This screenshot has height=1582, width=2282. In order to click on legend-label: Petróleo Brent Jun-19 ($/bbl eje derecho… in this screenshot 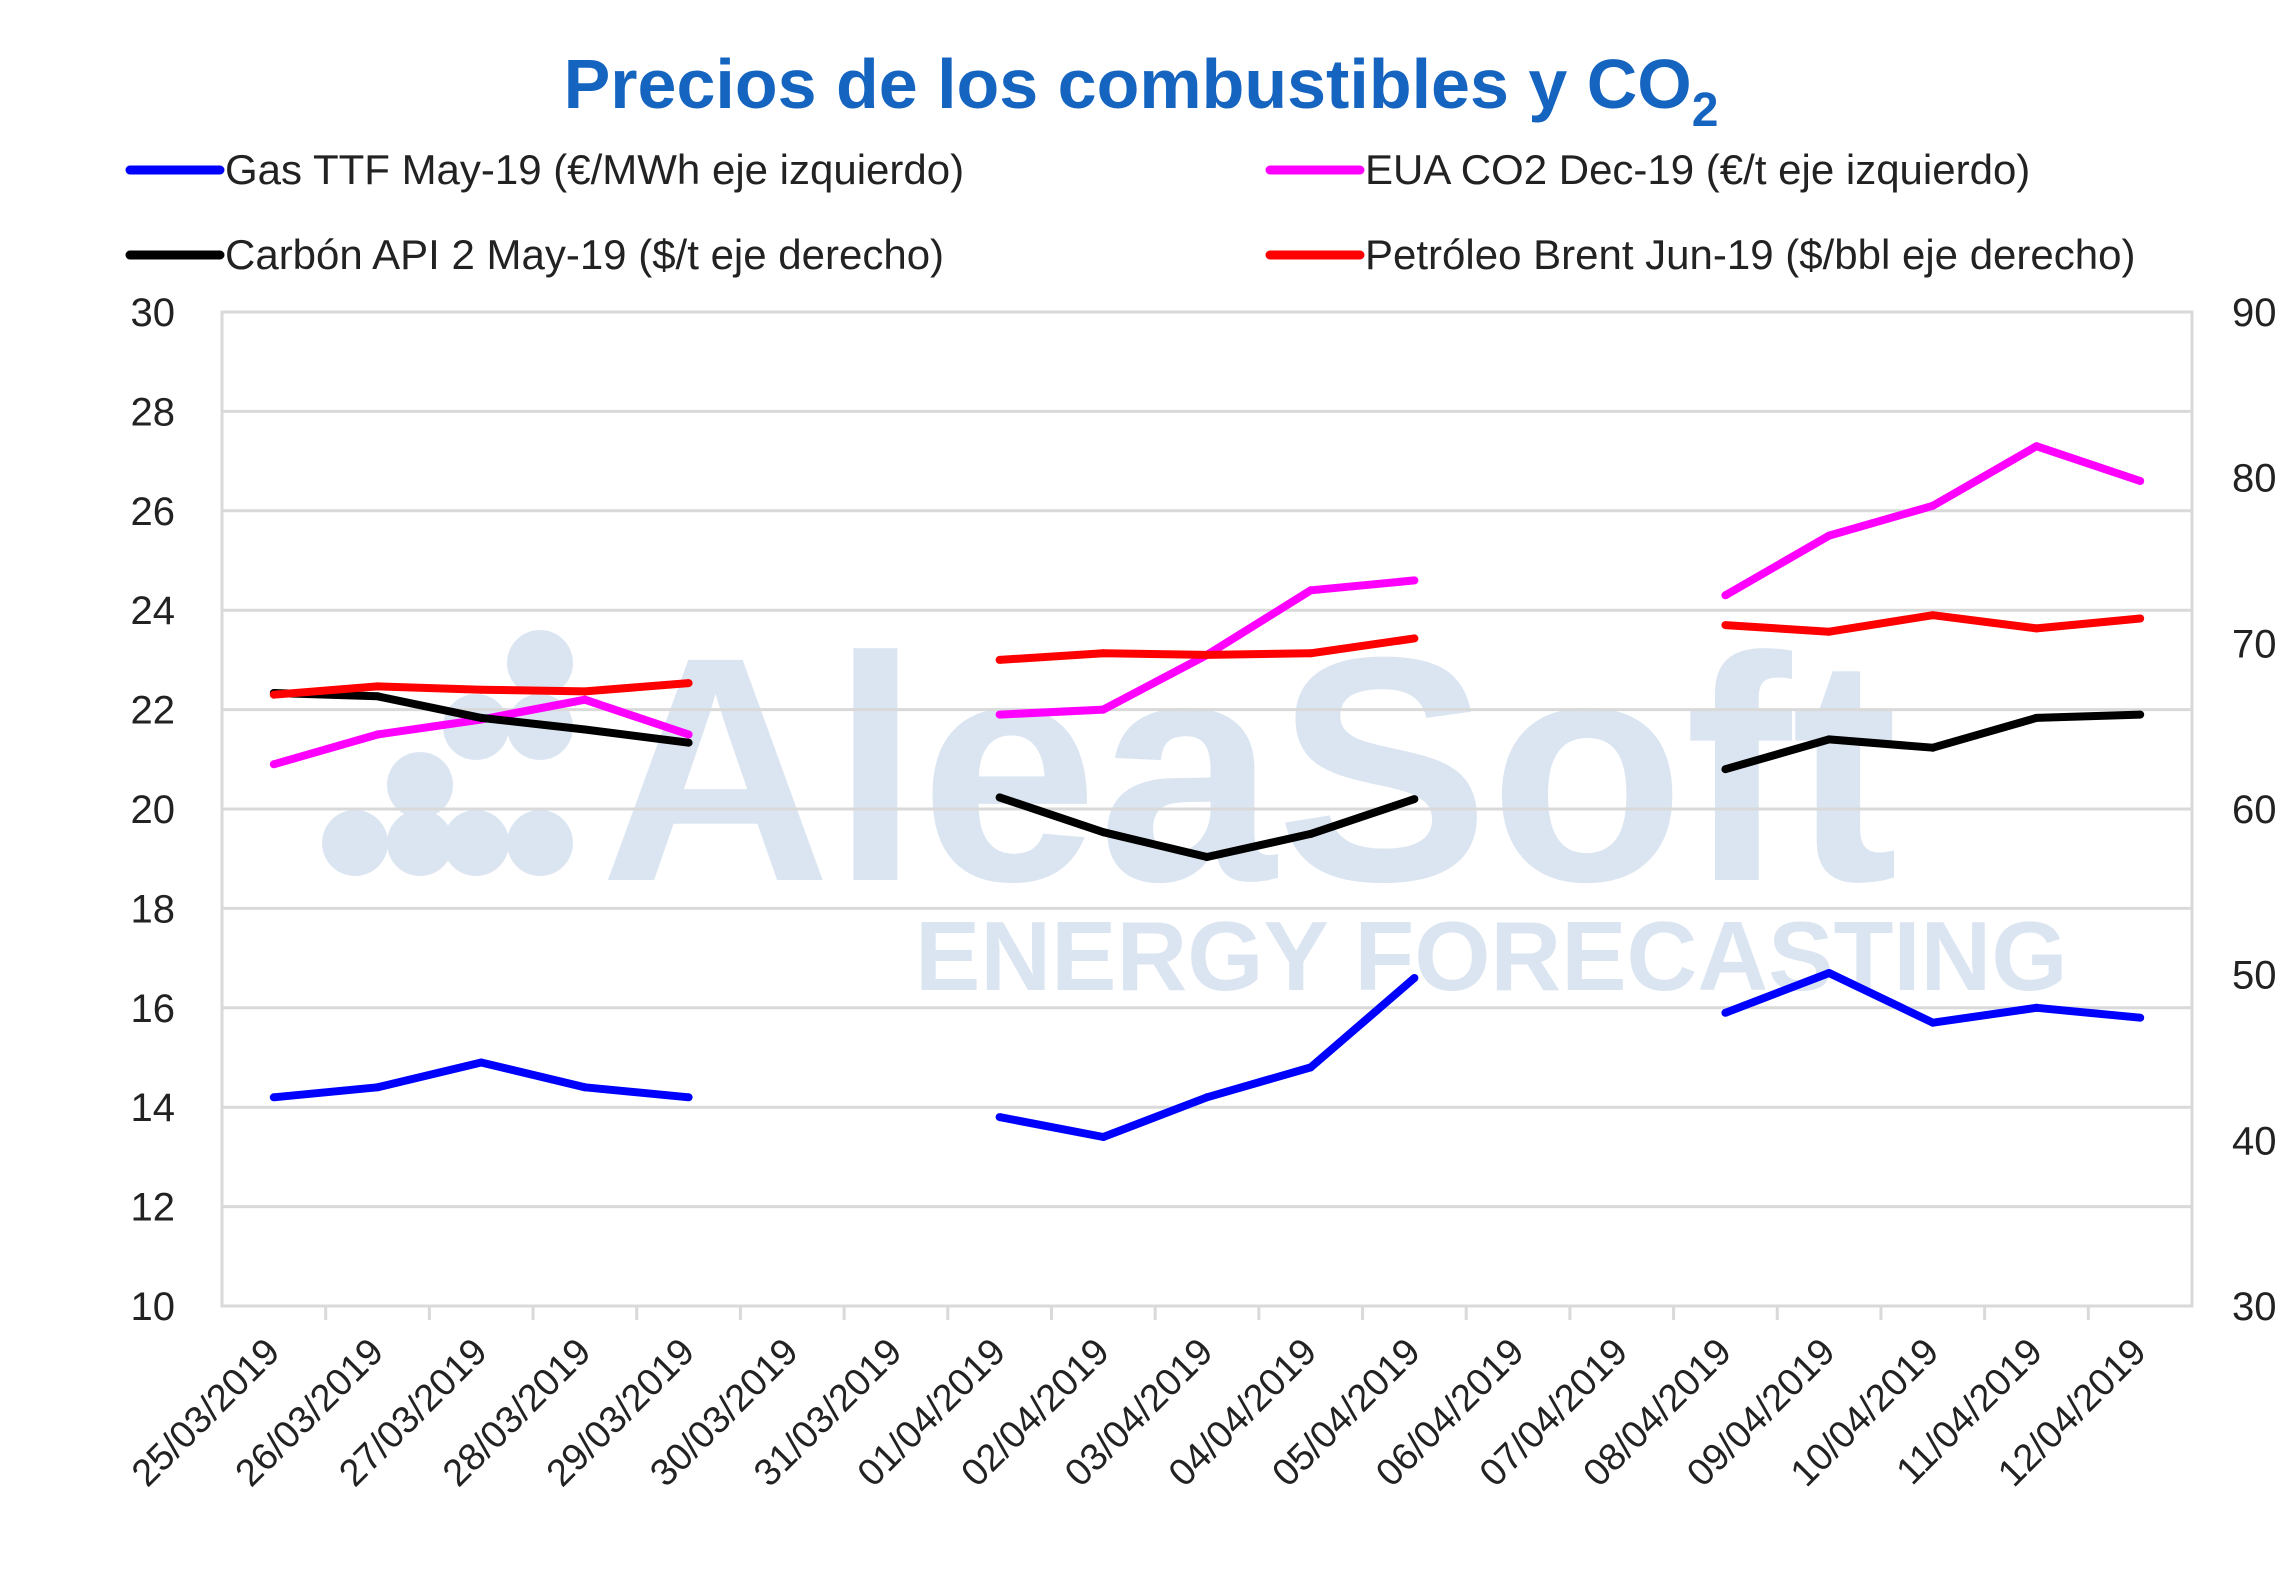, I will do `click(1750, 254)`.